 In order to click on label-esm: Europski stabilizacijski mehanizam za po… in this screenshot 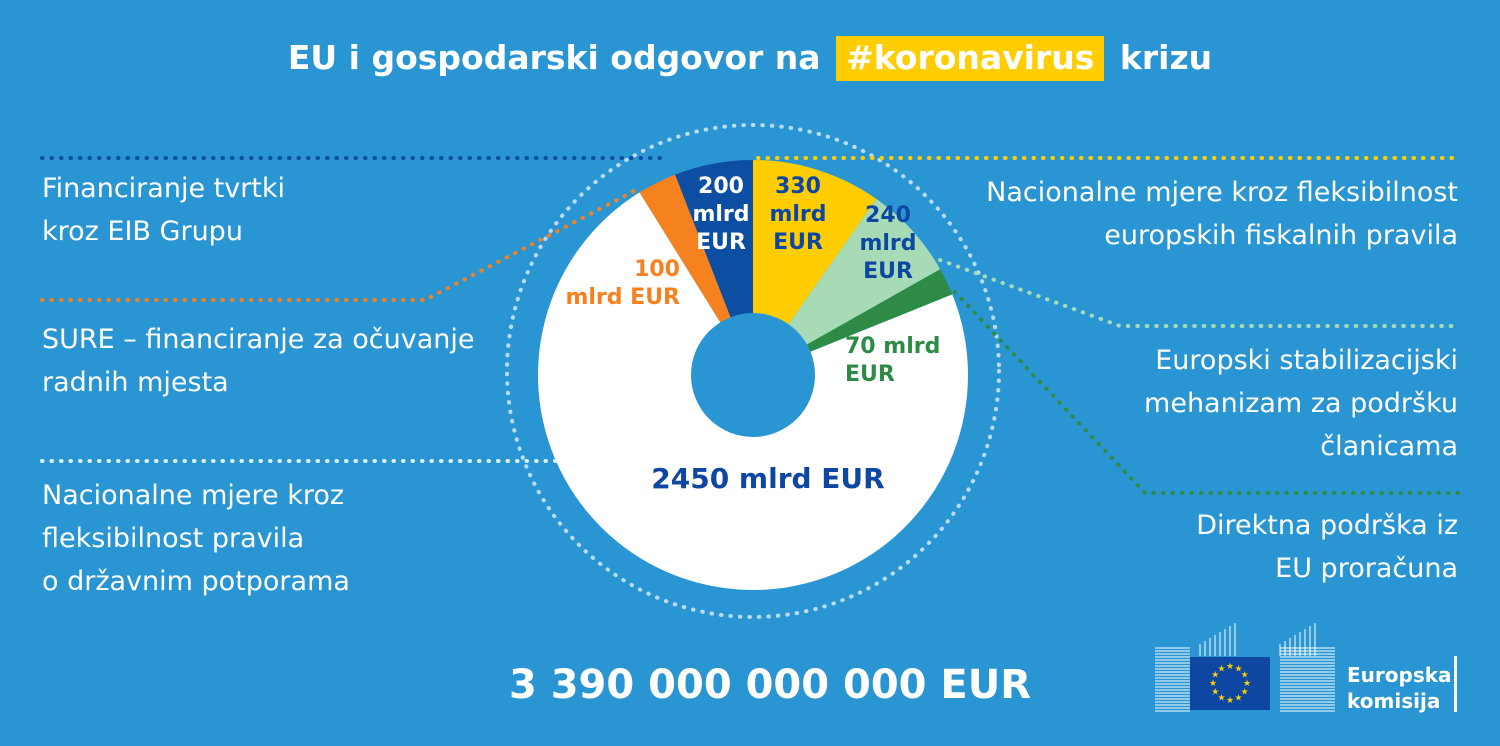, I will do `click(1301, 403)`.